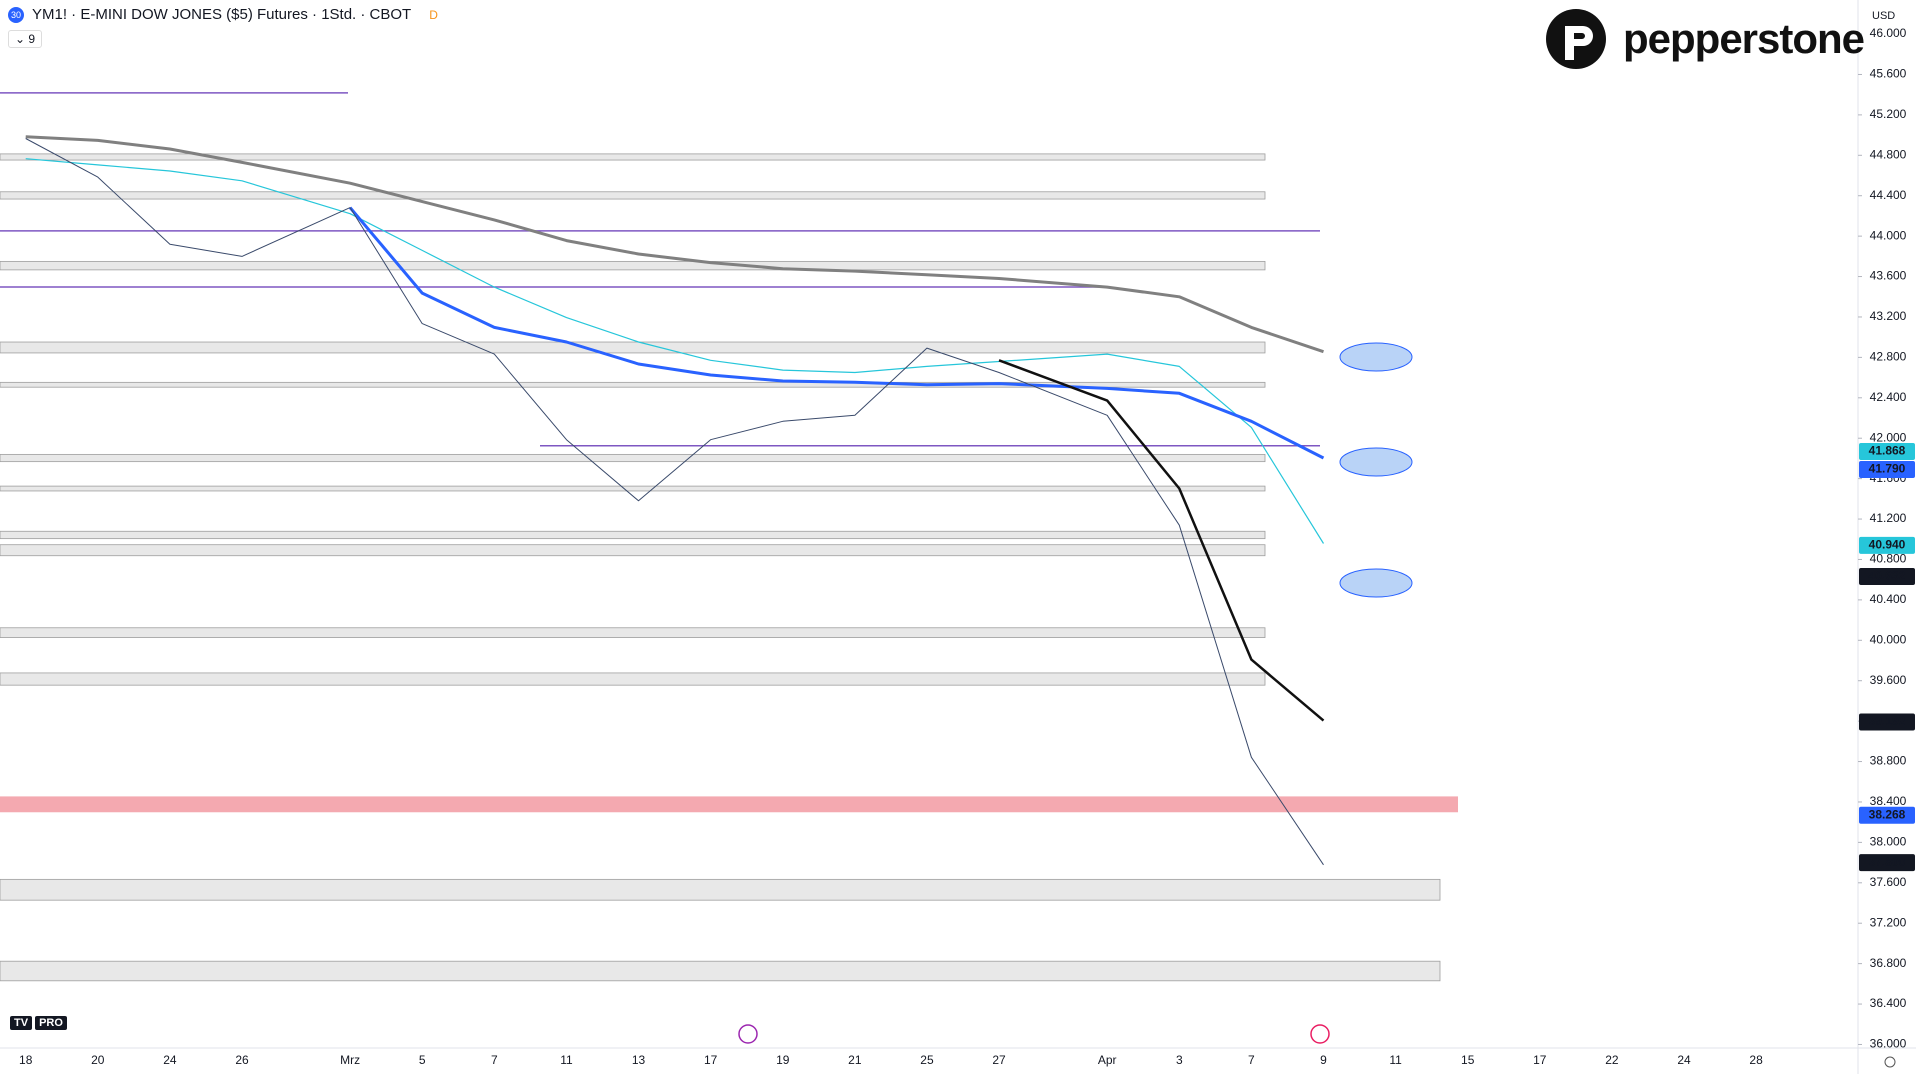 This screenshot has width=1916, height=1074. I want to click on tv-logo: TV PRO, so click(38, 1023).